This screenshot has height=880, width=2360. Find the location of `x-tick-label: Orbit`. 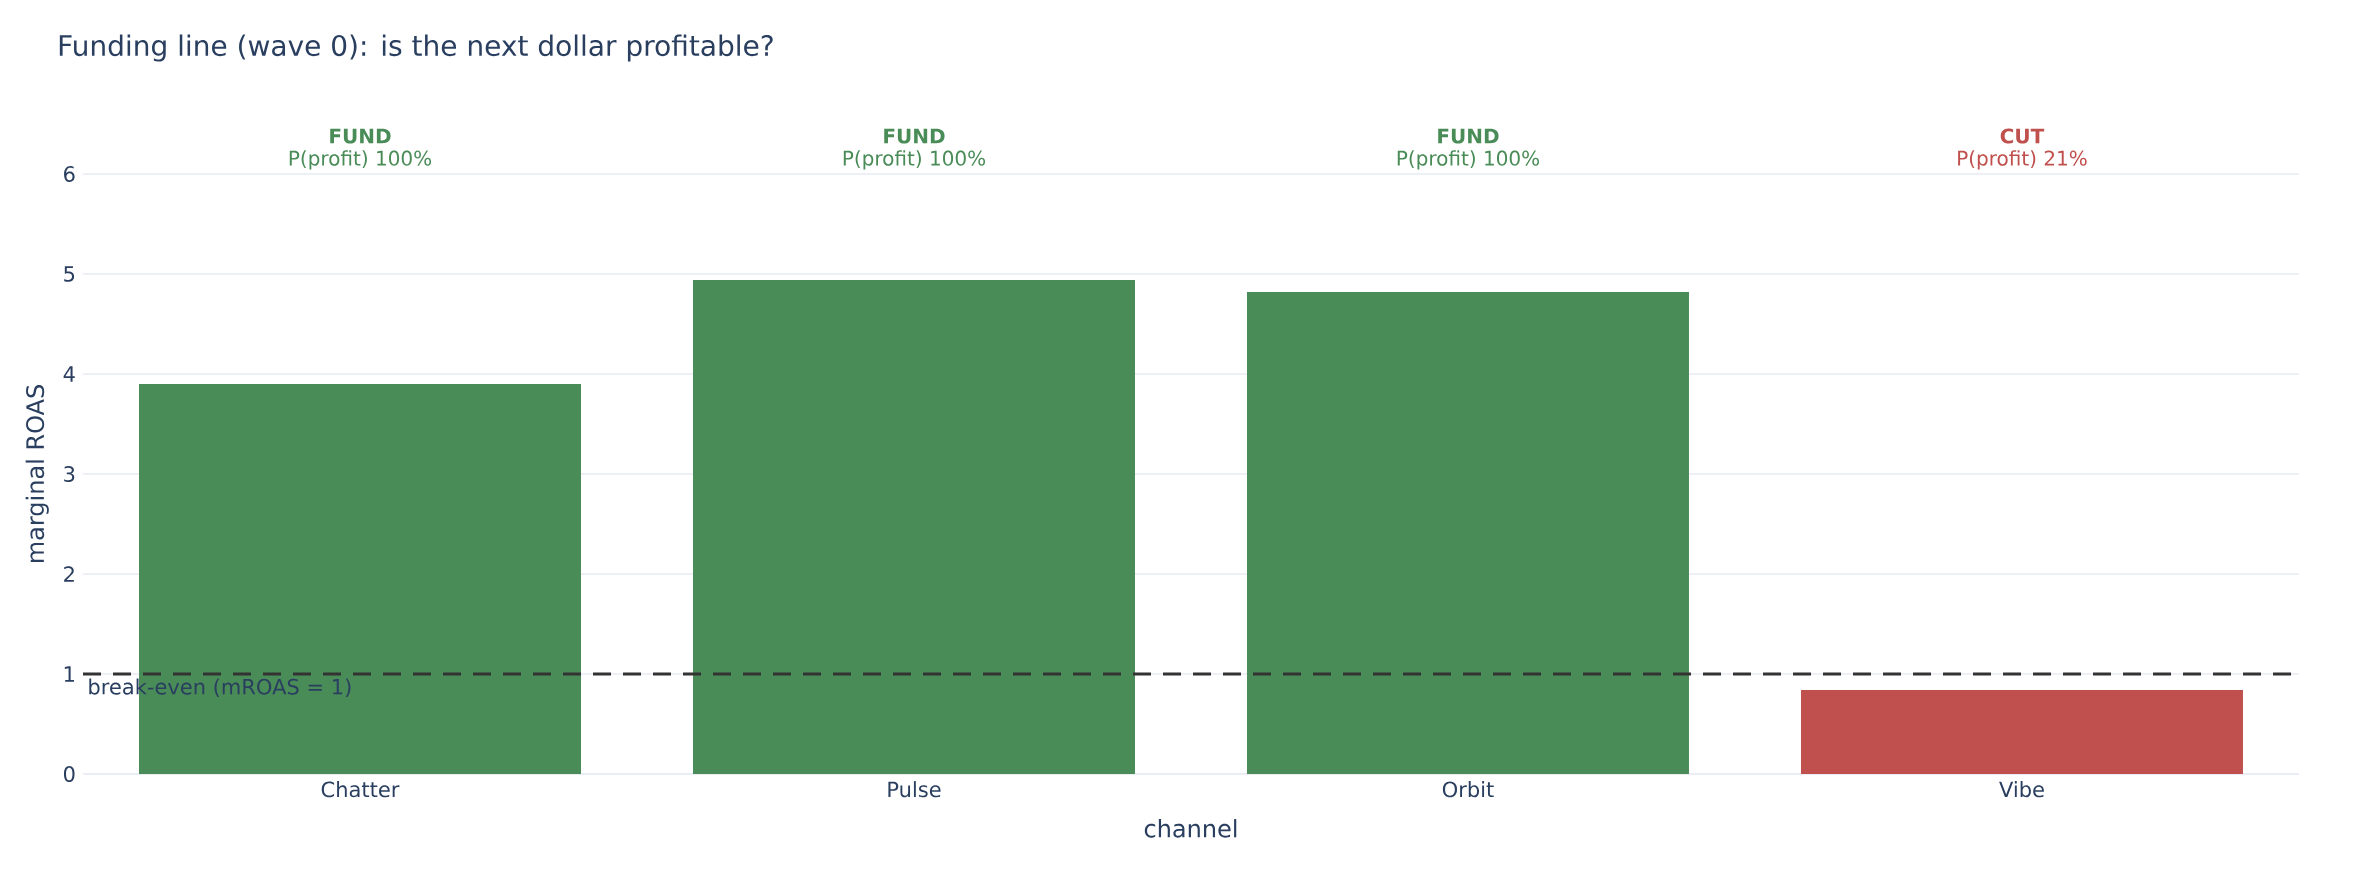

x-tick-label: Orbit is located at coordinates (1468, 789).